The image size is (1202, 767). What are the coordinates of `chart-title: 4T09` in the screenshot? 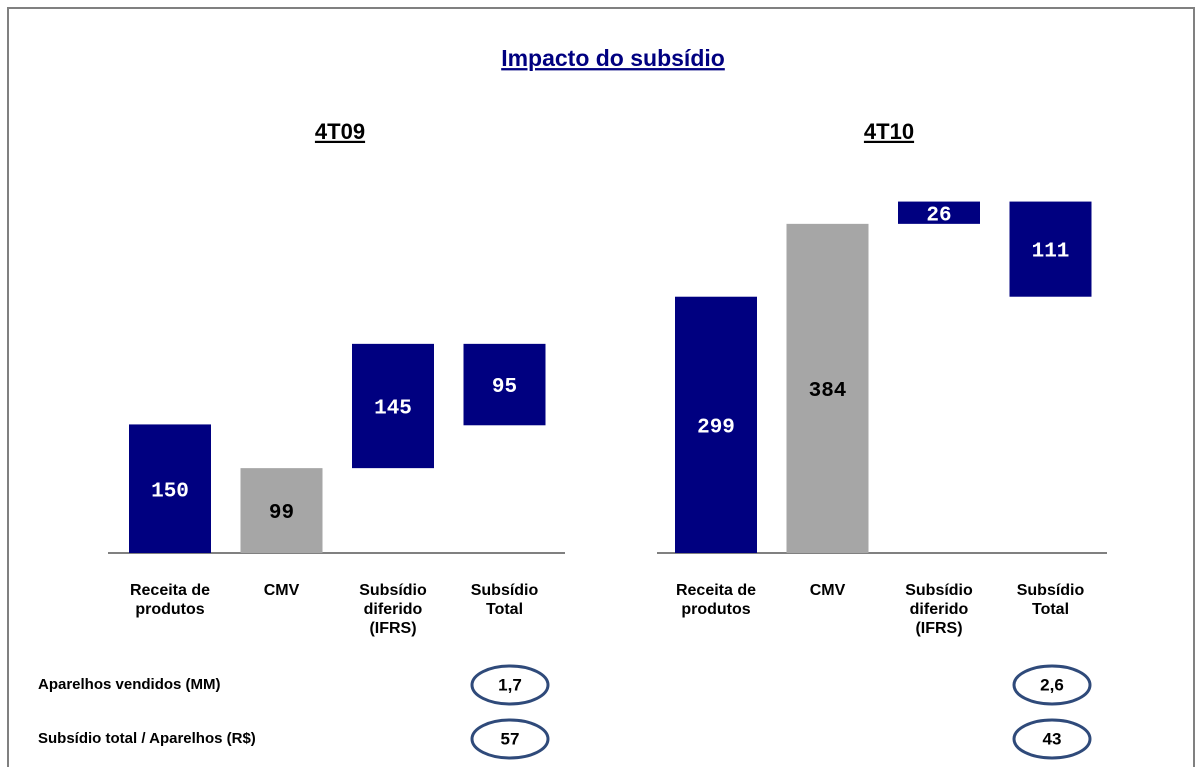 It's located at (340, 131).